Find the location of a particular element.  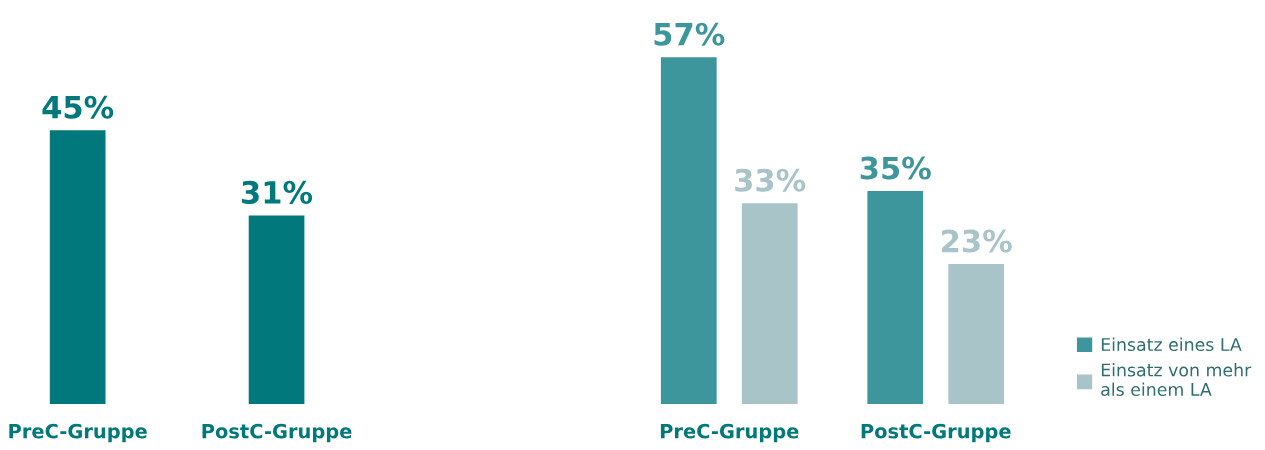

data-label: 35% is located at coordinates (895, 168).